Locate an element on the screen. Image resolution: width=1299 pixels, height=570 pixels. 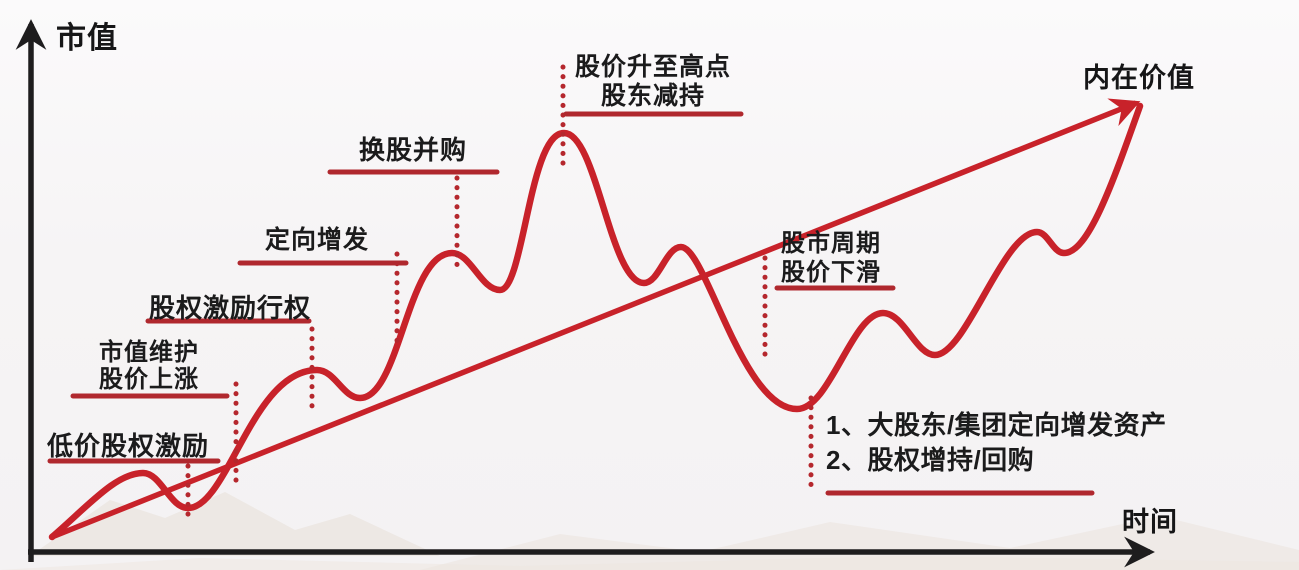
annotation-mv-maintenance-line1: 市值维护 is located at coordinates (149, 352).